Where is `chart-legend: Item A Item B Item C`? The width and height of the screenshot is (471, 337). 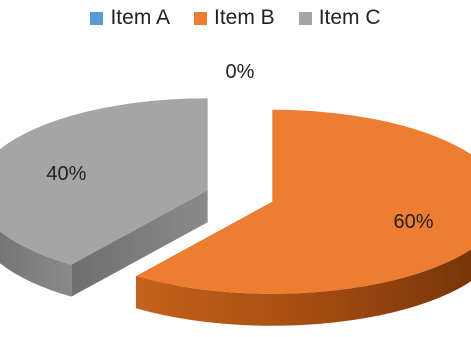 chart-legend: Item A Item B Item C is located at coordinates (235, 18).